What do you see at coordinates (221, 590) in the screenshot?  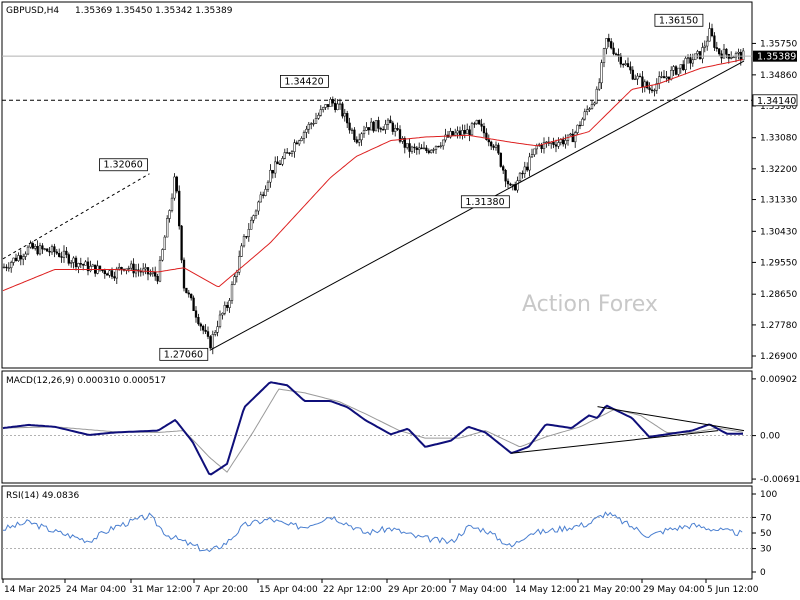 I see `time-tick-label: 7 Apr 20:00` at bounding box center [221, 590].